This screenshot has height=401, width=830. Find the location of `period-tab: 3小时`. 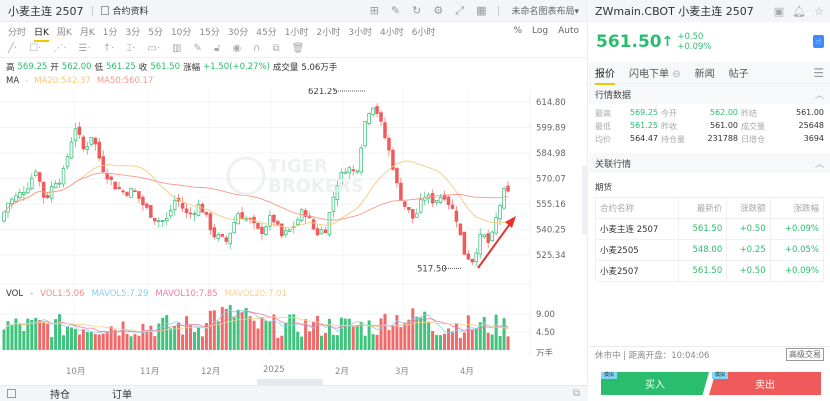

period-tab: 3小时 is located at coordinates (360, 32).